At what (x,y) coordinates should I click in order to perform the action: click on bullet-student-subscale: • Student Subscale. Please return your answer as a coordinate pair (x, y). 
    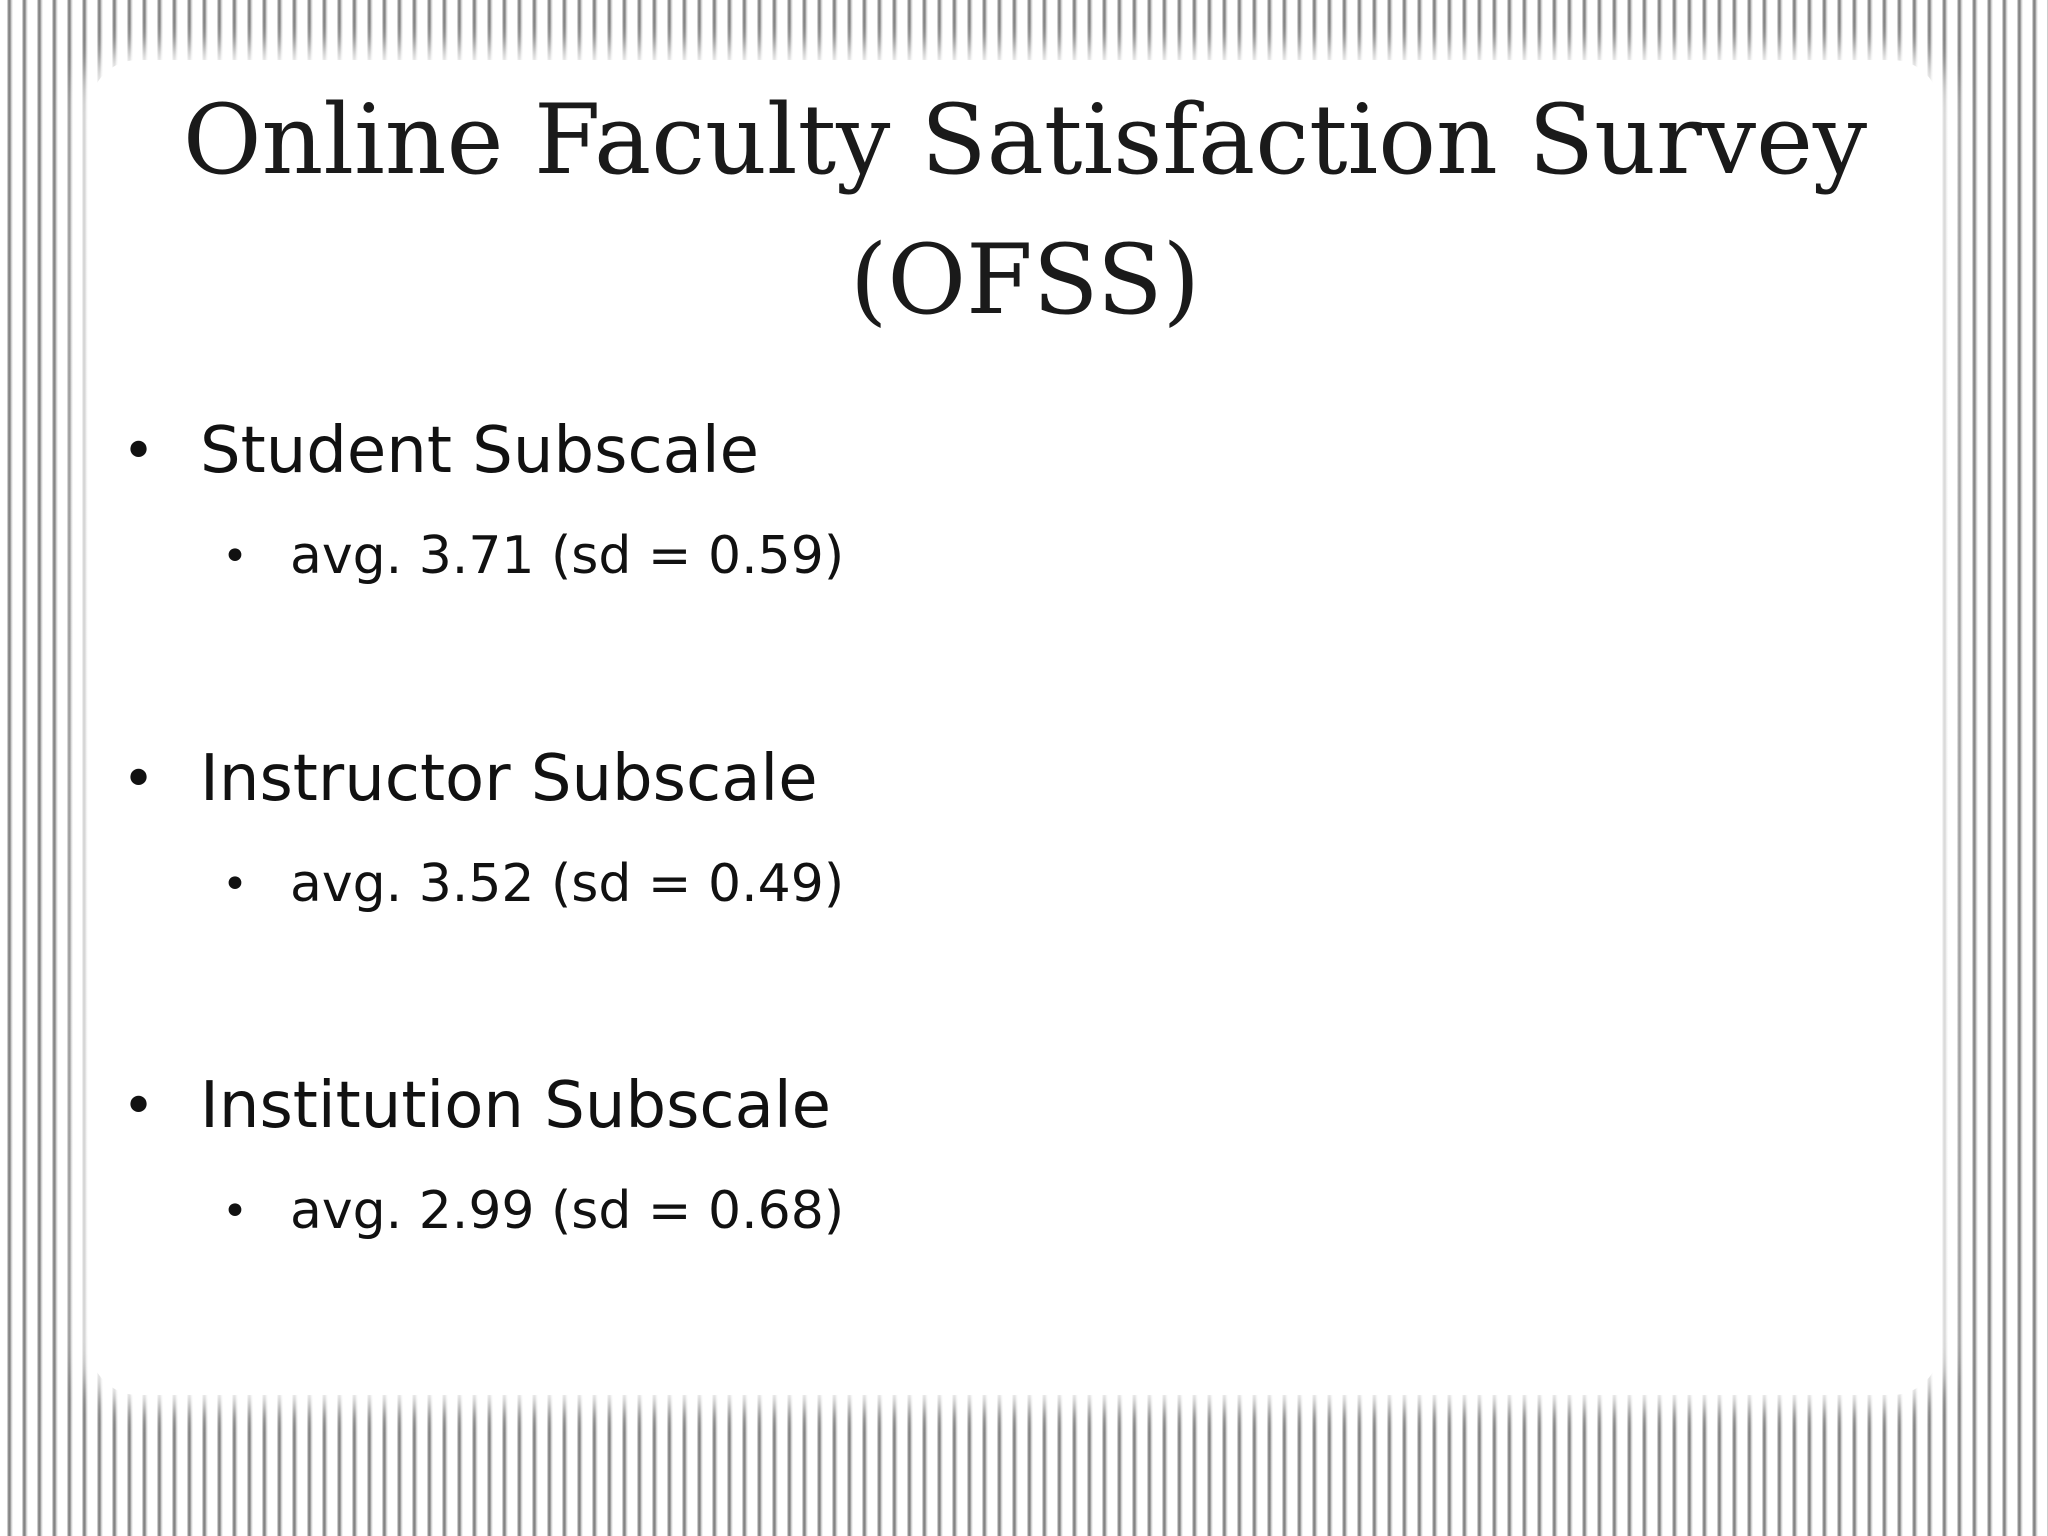
    Looking at the image, I should click on (440, 451).